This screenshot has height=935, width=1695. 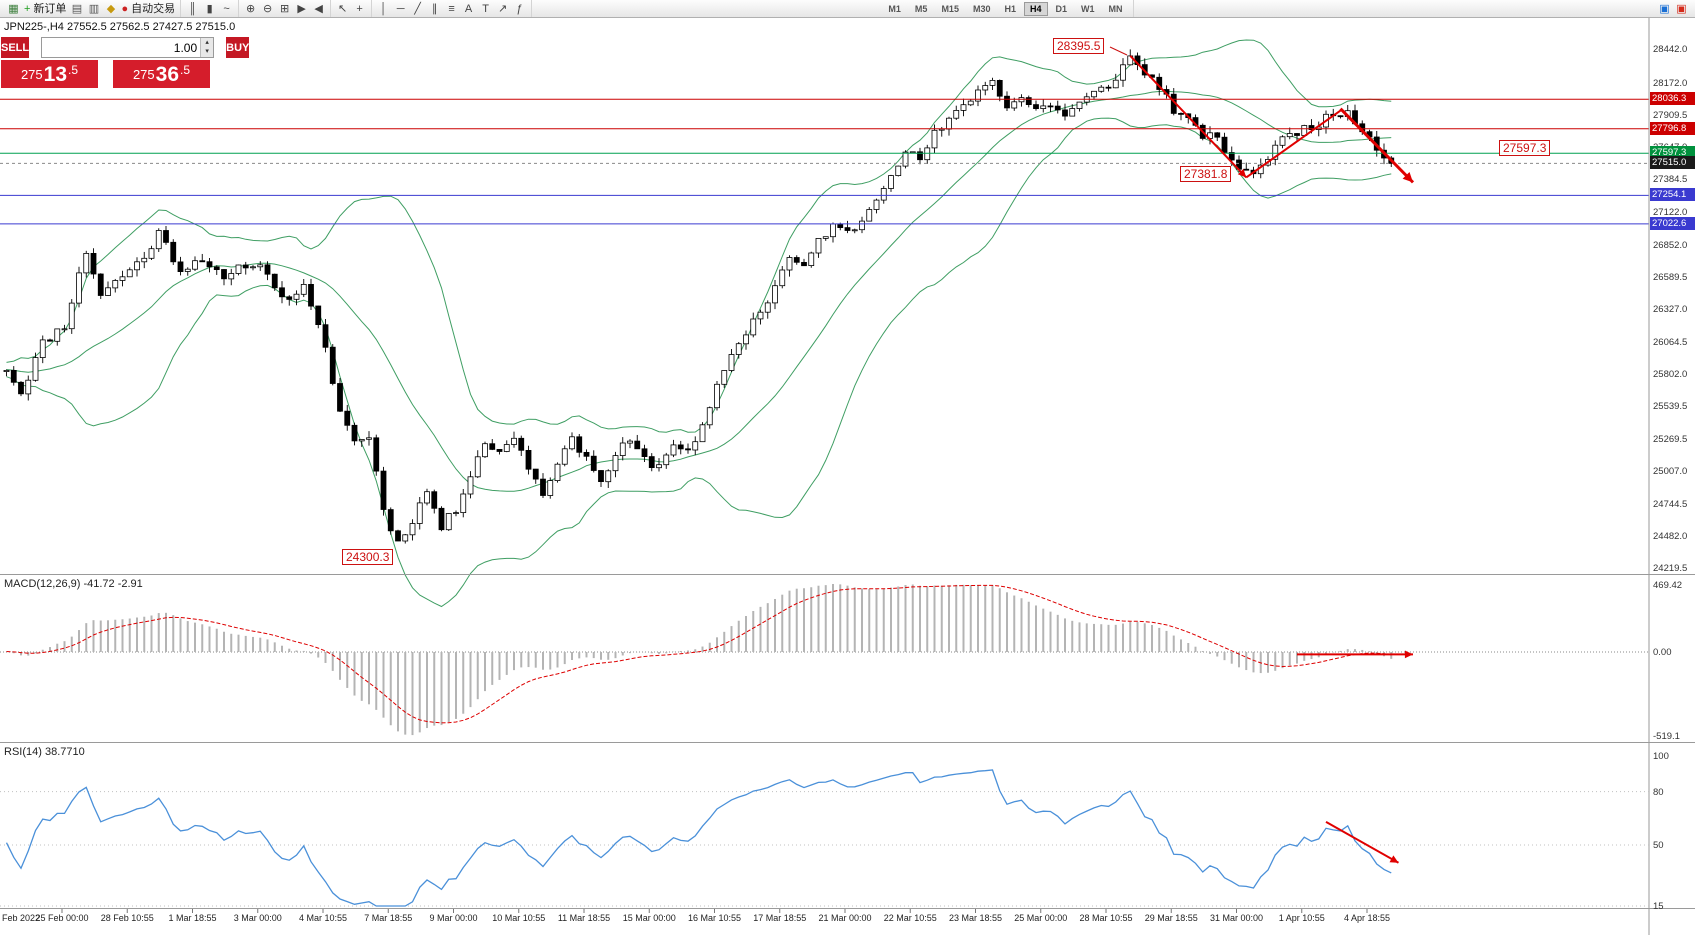 What do you see at coordinates (1061, 8) in the screenshot?
I see `timeframe-d1: D1` at bounding box center [1061, 8].